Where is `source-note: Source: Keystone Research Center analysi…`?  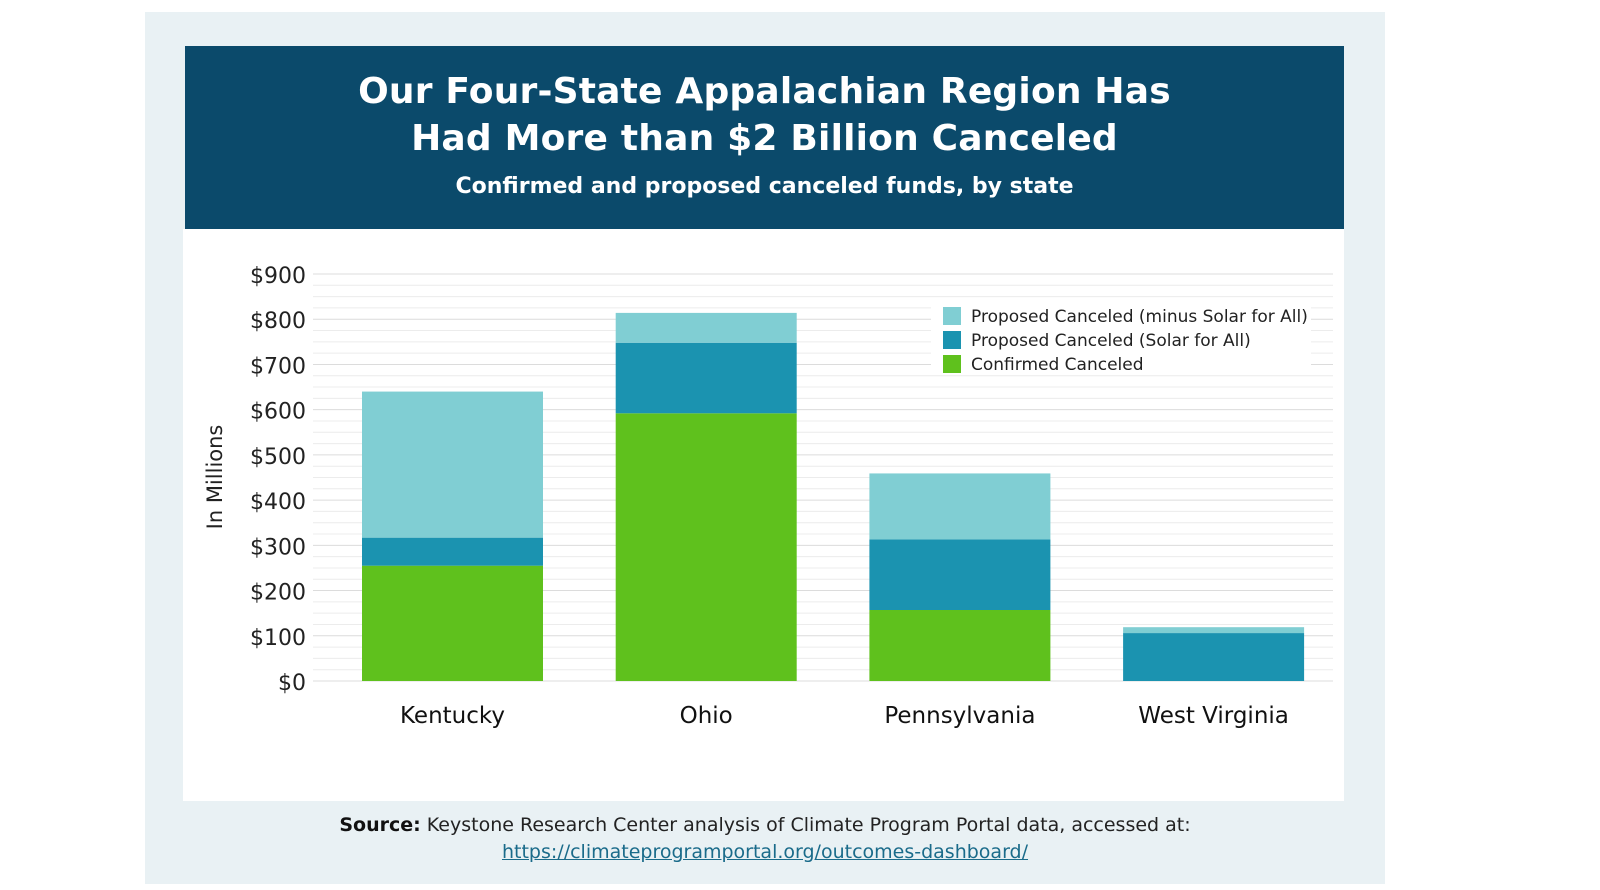
source-note: Source: Keystone Research Center analysi… is located at coordinates (765, 839).